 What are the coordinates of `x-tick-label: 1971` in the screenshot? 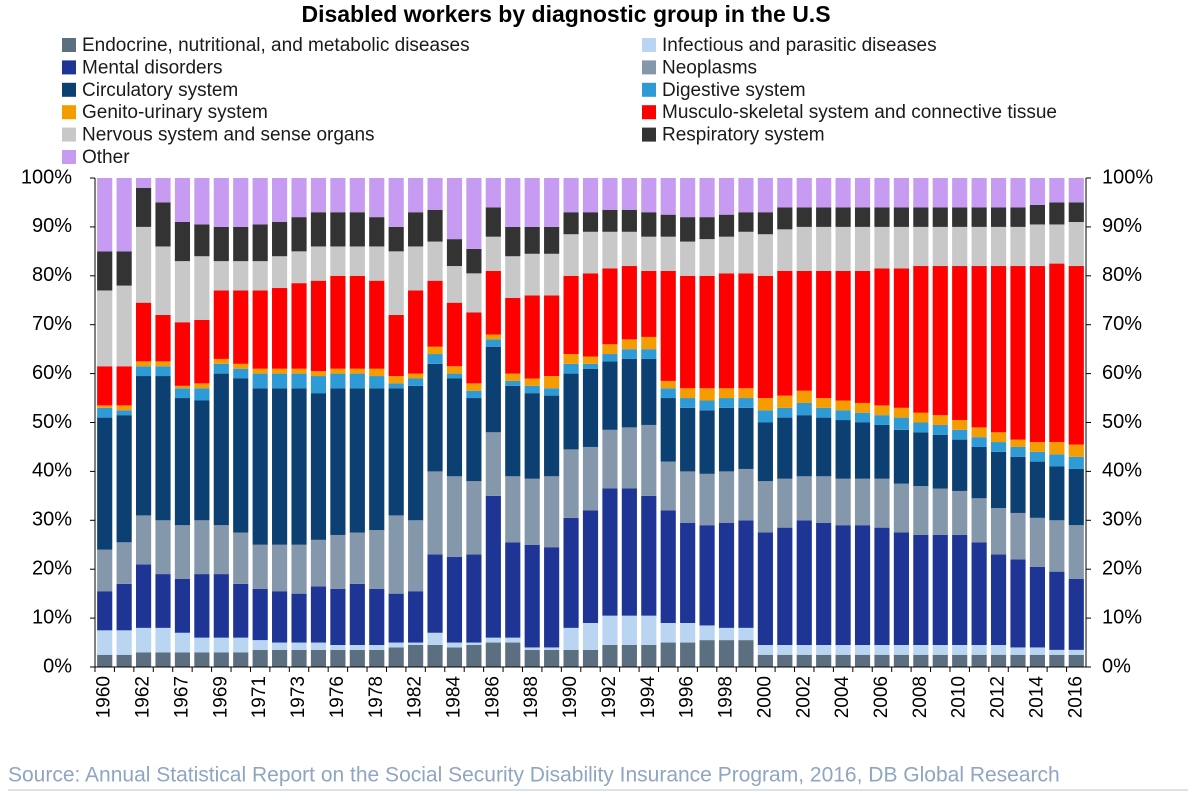 It's located at (259, 697).